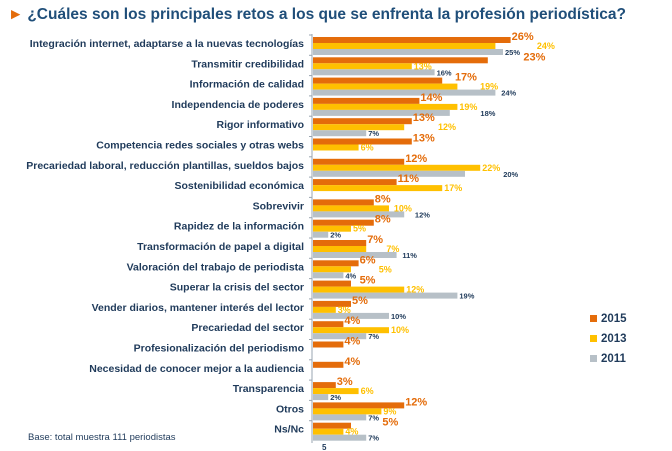  What do you see at coordinates (278, 206) in the screenshot?
I see `category-label: Sobrevivir` at bounding box center [278, 206].